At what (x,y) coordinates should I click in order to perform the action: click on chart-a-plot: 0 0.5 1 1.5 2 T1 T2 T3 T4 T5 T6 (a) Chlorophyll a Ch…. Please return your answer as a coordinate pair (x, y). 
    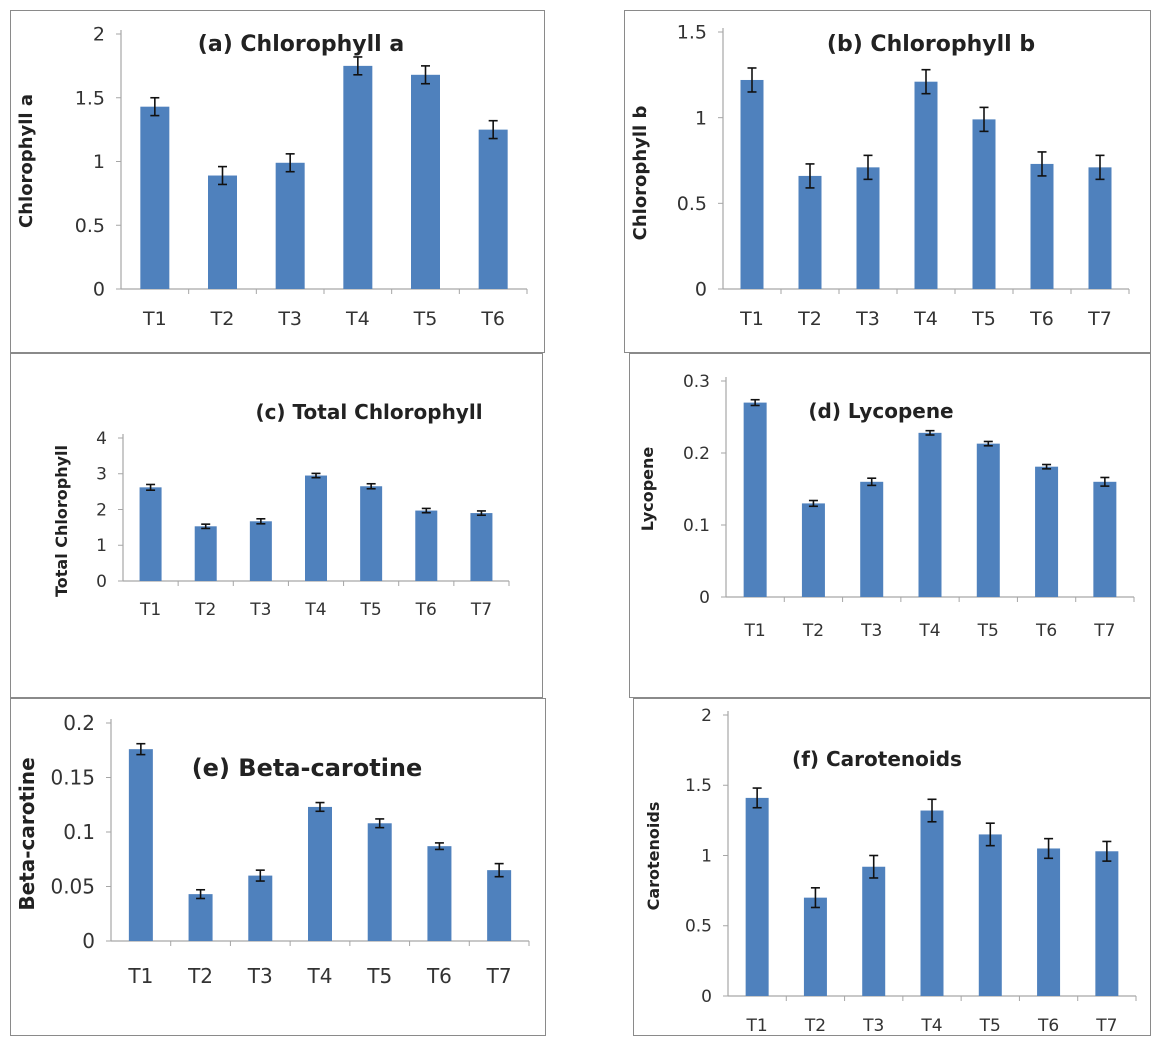
    Looking at the image, I should click on (272, 177).